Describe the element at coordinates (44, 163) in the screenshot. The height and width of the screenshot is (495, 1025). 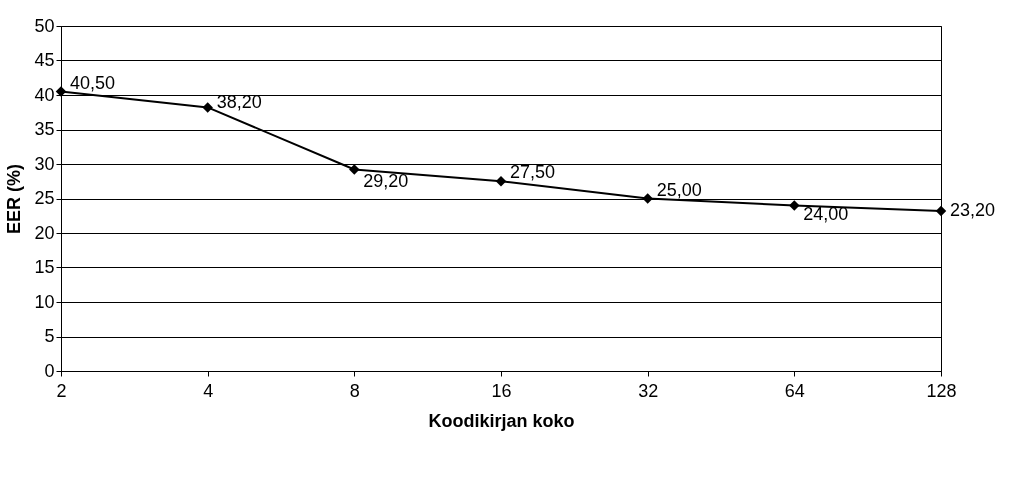
I see `y-tick-label: 30` at that location.